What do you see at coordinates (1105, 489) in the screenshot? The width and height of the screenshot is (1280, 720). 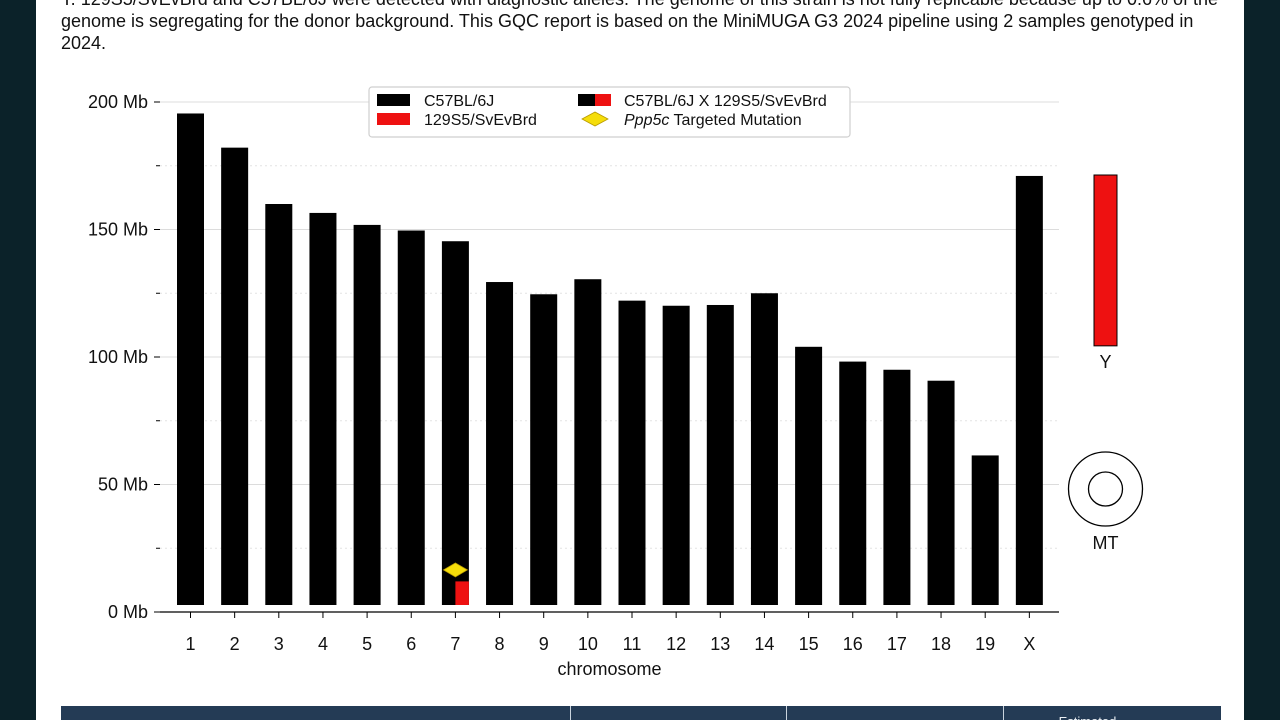 I see `mt-inner-ring` at bounding box center [1105, 489].